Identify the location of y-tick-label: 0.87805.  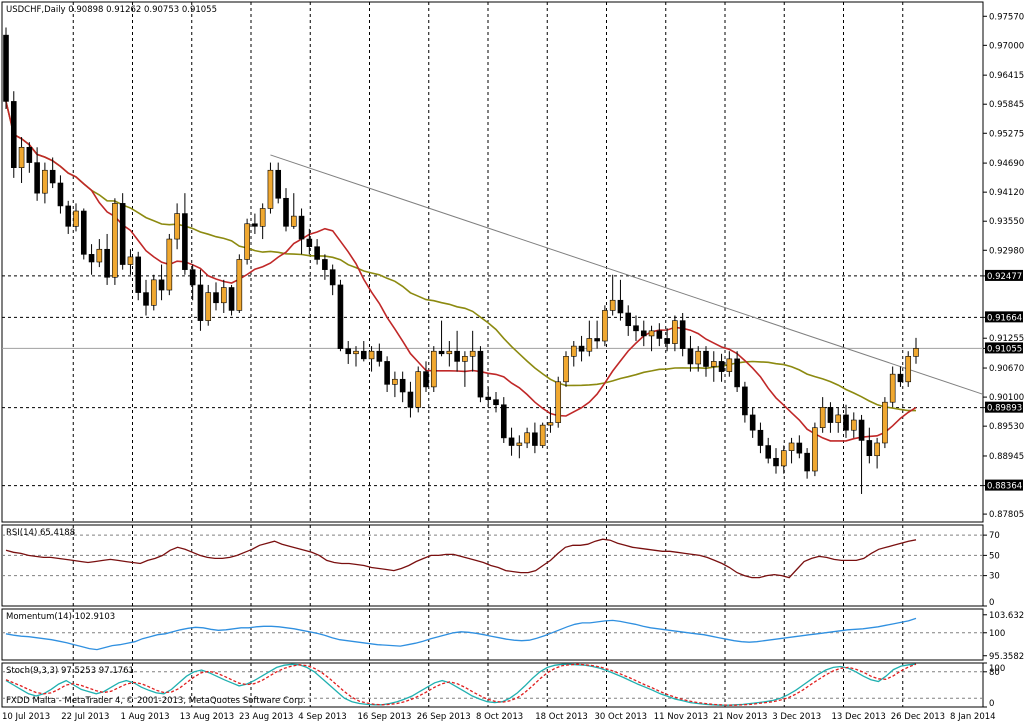
(1006, 515).